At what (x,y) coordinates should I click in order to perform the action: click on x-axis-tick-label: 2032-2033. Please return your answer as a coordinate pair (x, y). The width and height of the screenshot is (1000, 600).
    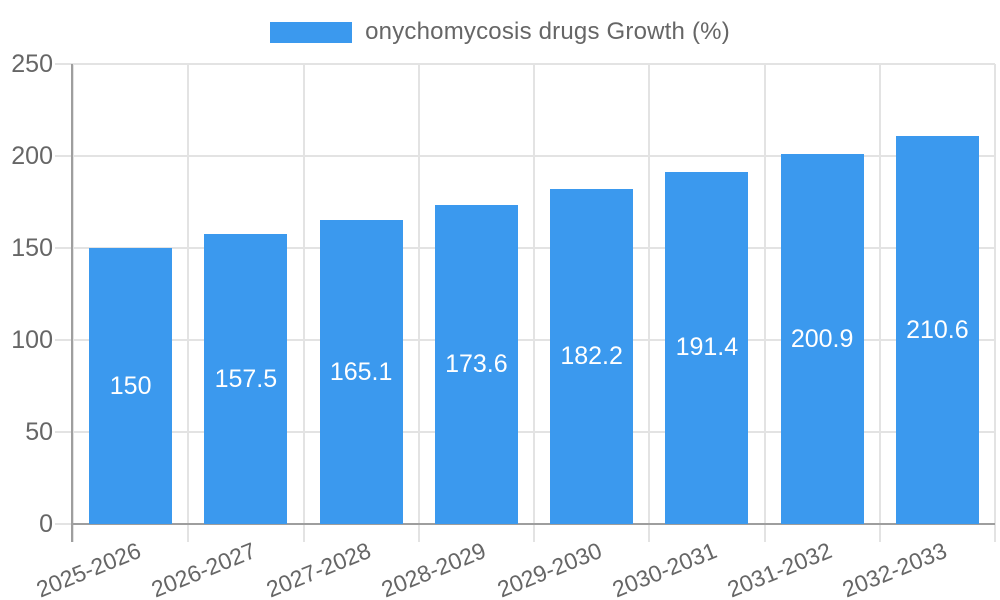
    Looking at the image, I should click on (895, 568).